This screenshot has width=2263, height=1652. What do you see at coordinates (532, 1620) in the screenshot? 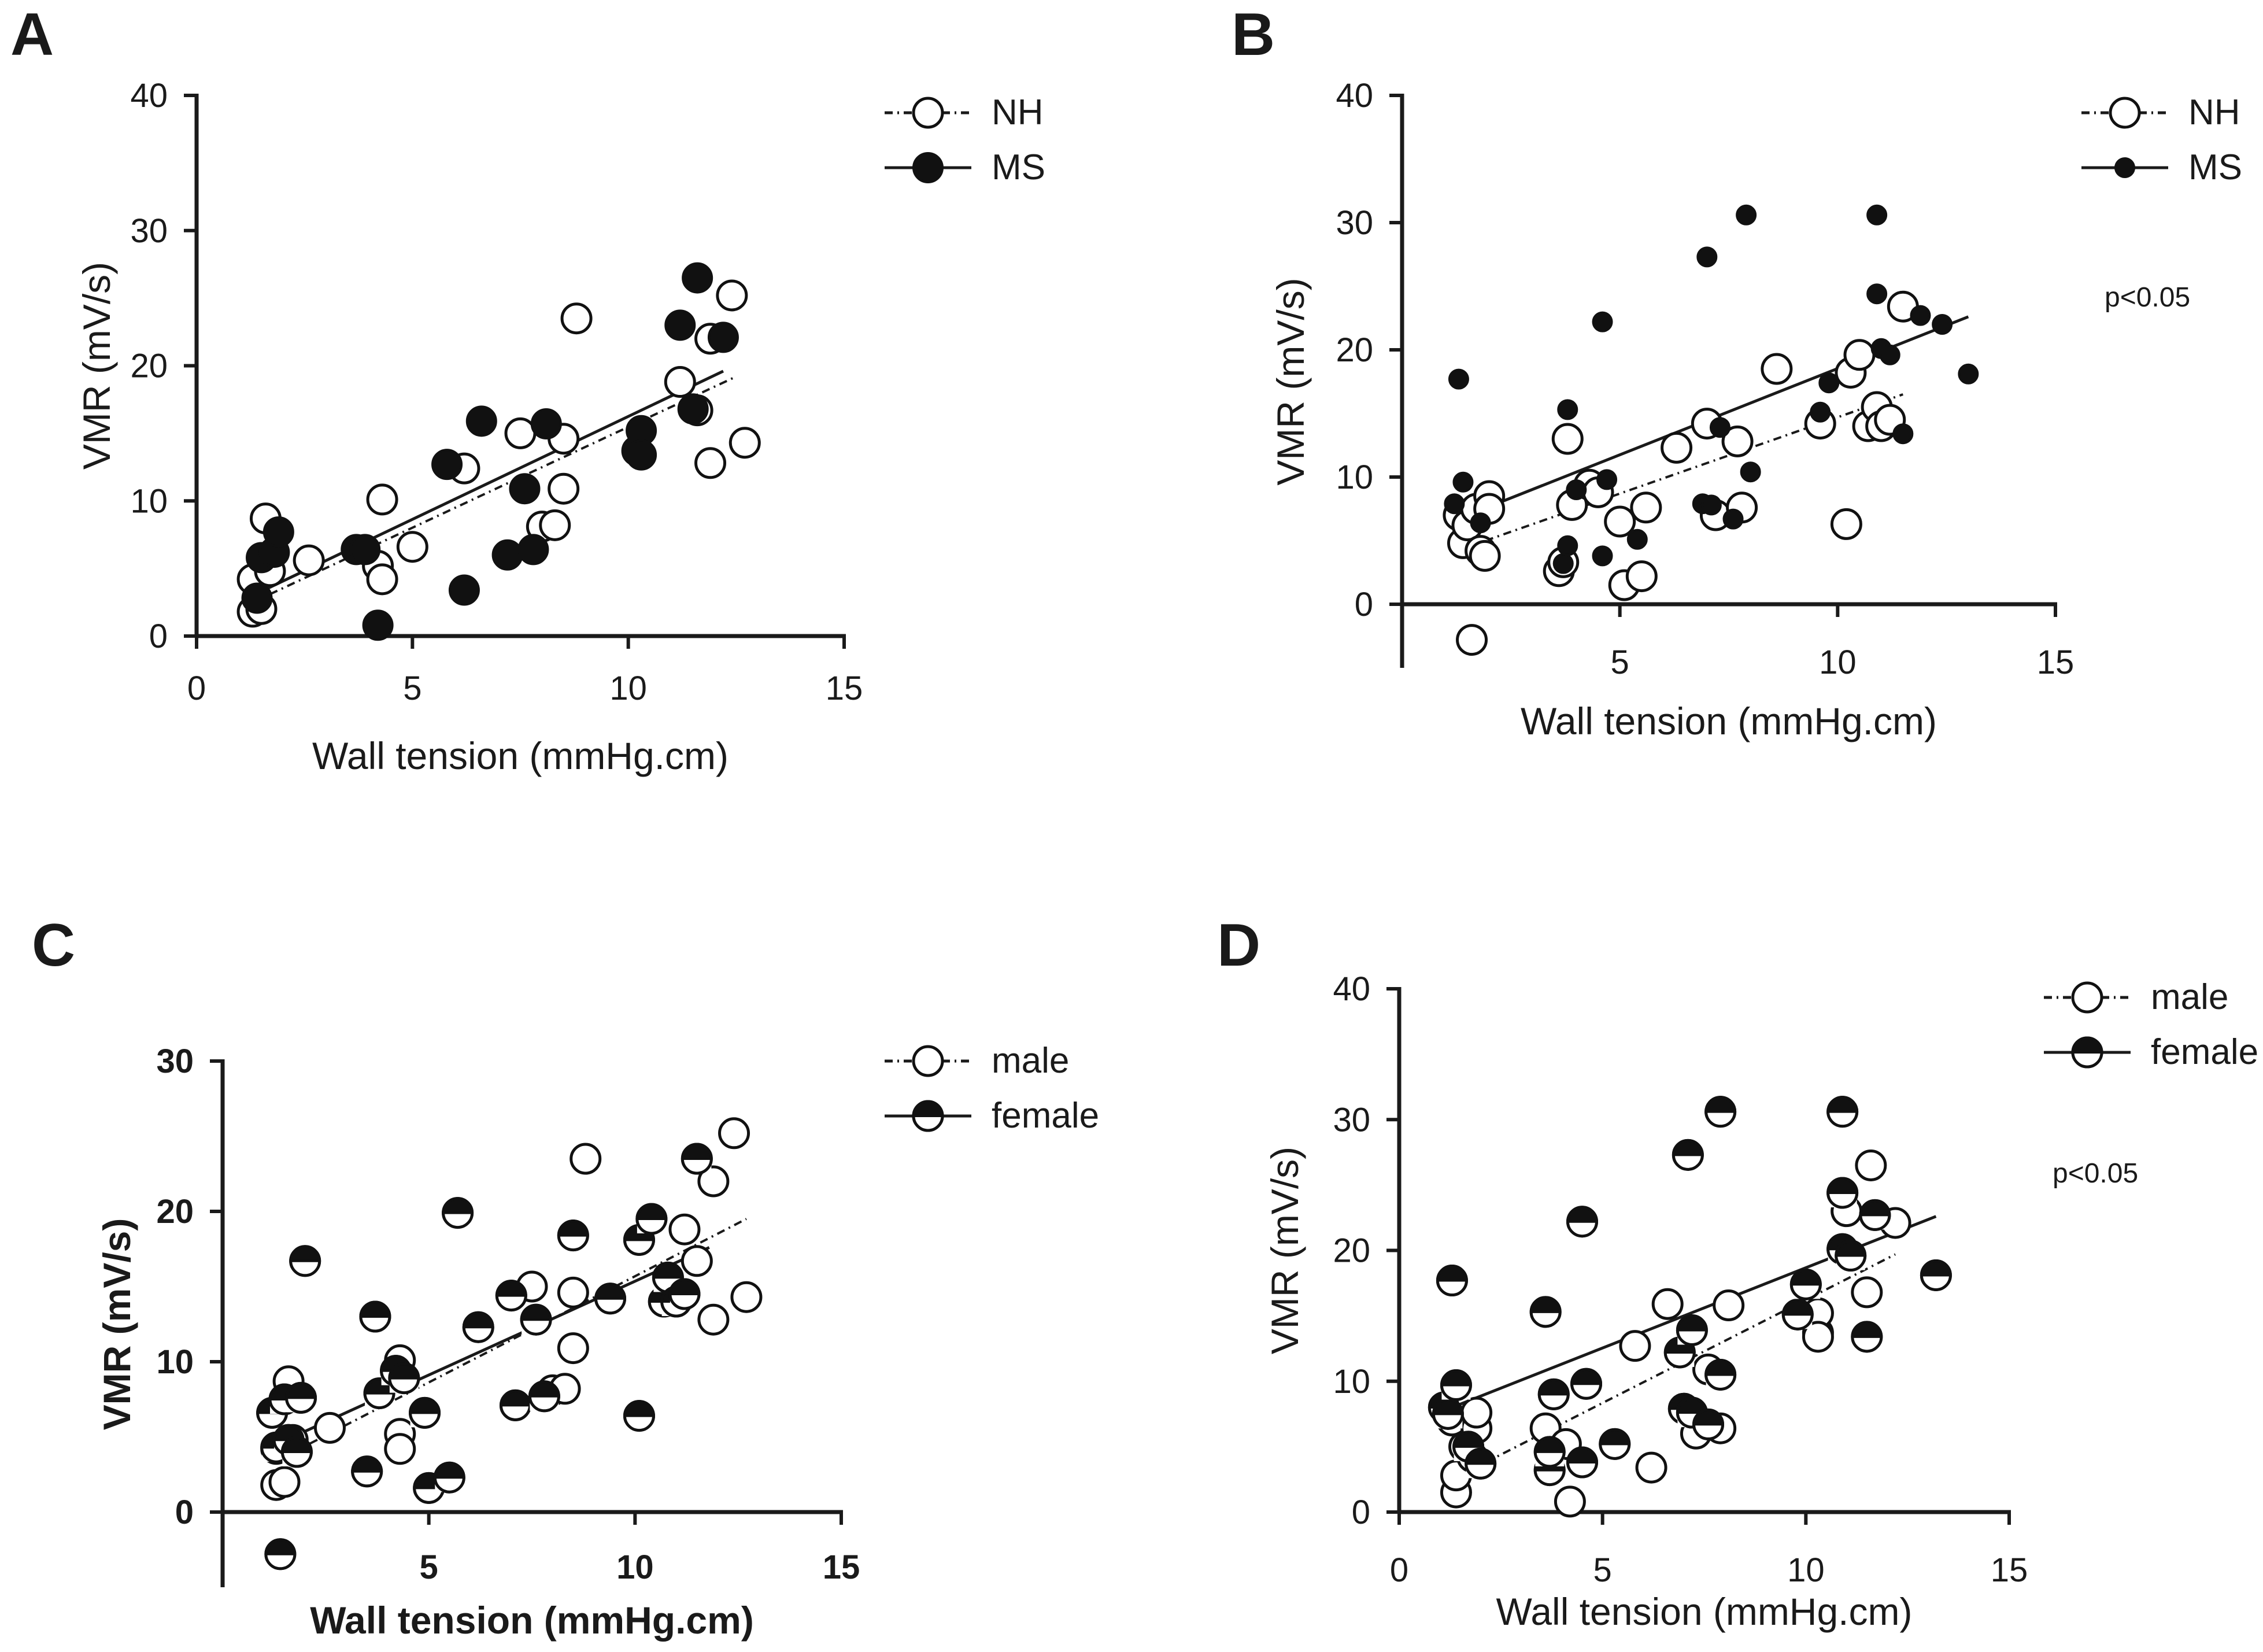
I see `x-axis-label: Wall tension (mmHg.cm)` at bounding box center [532, 1620].